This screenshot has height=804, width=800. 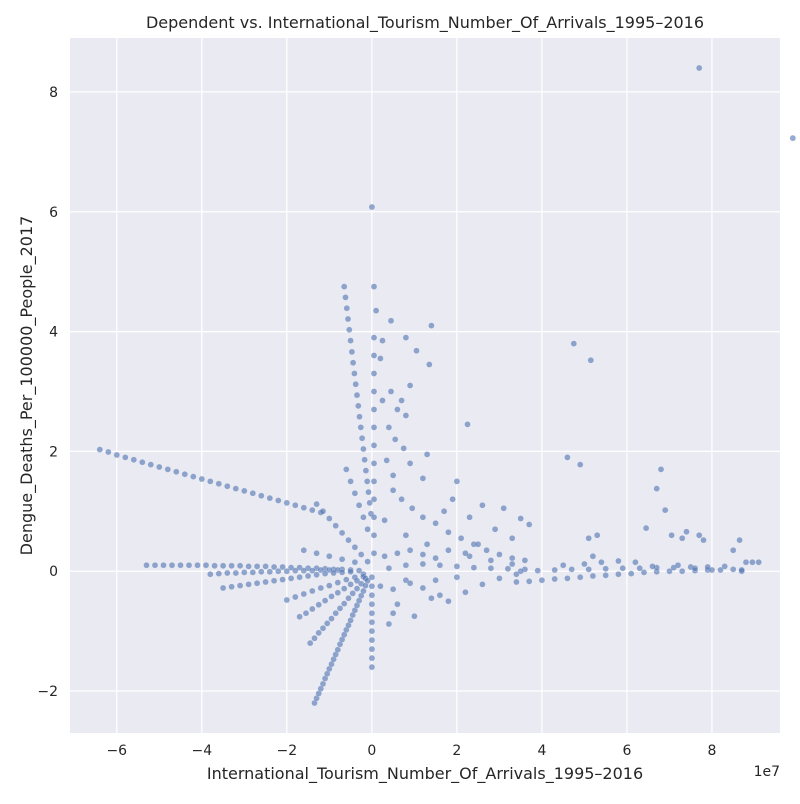 What do you see at coordinates (456, 751) in the screenshot?
I see `x-tick-label: 2` at bounding box center [456, 751].